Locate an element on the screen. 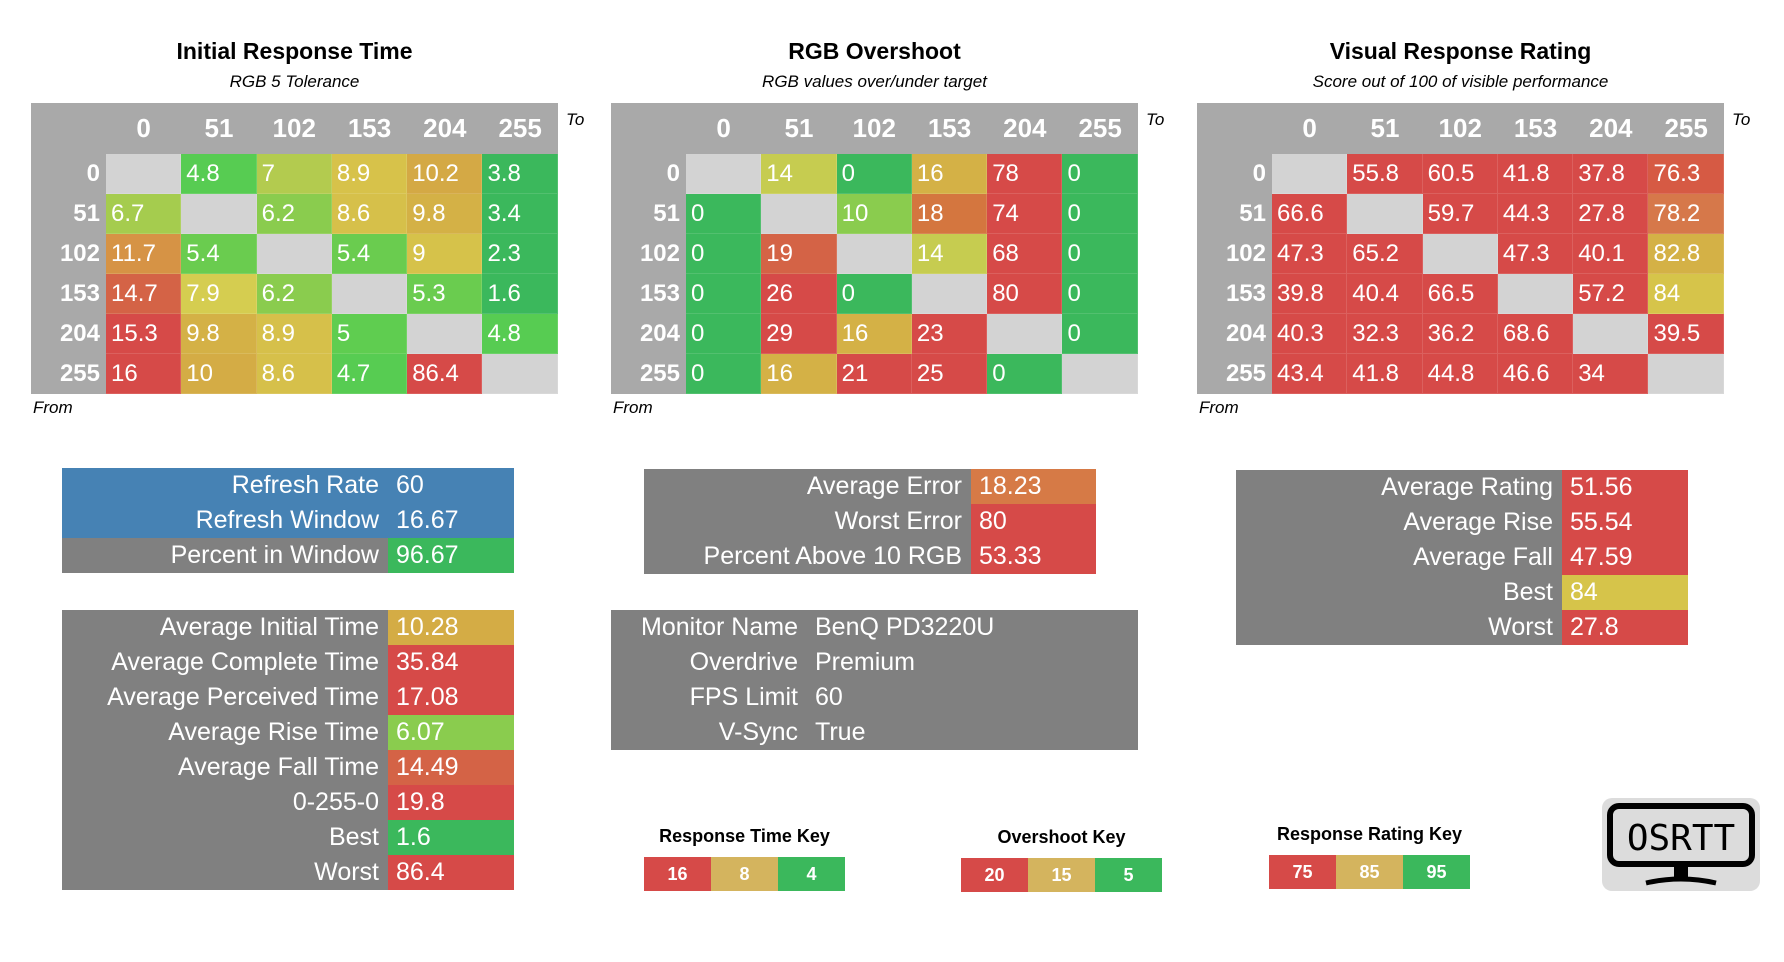  stat-value: BenQ PD3220U is located at coordinates (905, 627).